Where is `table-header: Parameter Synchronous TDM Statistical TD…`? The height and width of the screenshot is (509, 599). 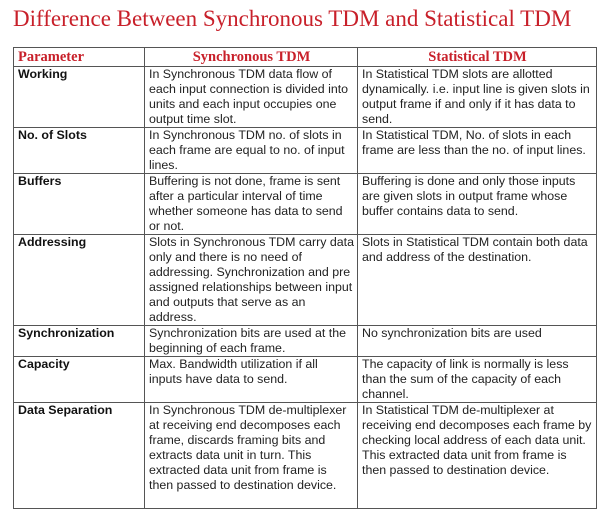 table-header: Parameter Synchronous TDM Statistical TD… is located at coordinates (305, 57).